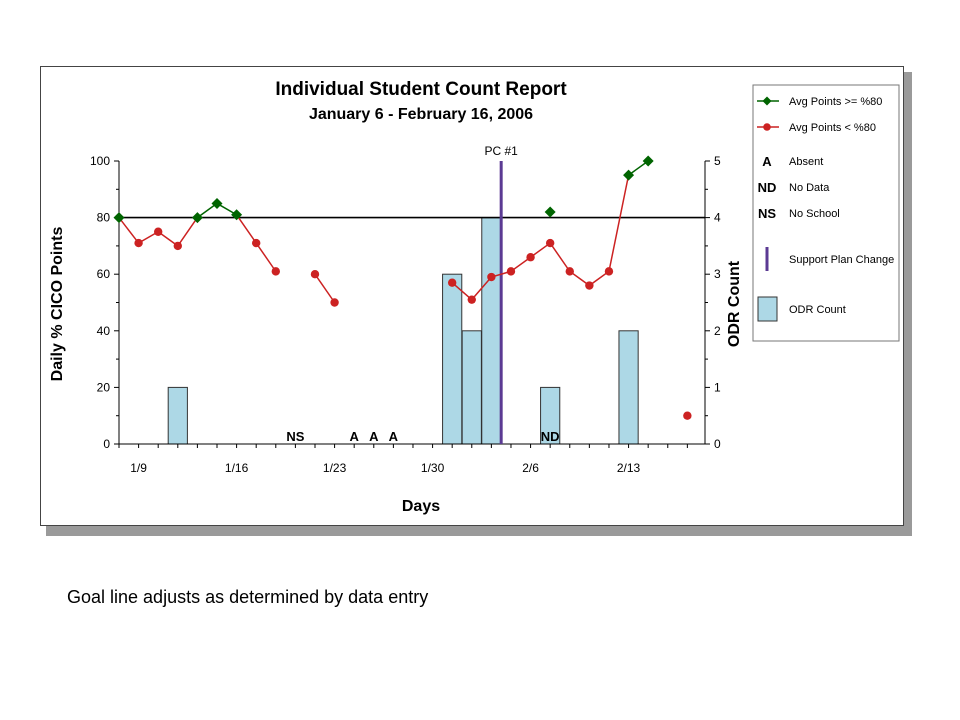 The height and width of the screenshot is (720, 960). What do you see at coordinates (106, 444) in the screenshot?
I see `y-tick-label: 0` at bounding box center [106, 444].